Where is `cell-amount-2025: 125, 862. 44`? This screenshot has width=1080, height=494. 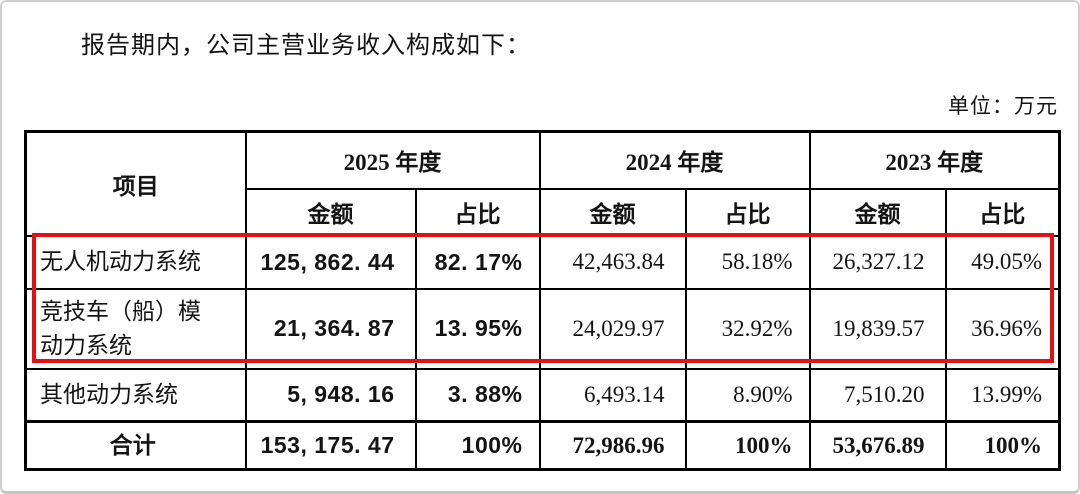
cell-amount-2025: 125, 862. 44 is located at coordinates (330, 262).